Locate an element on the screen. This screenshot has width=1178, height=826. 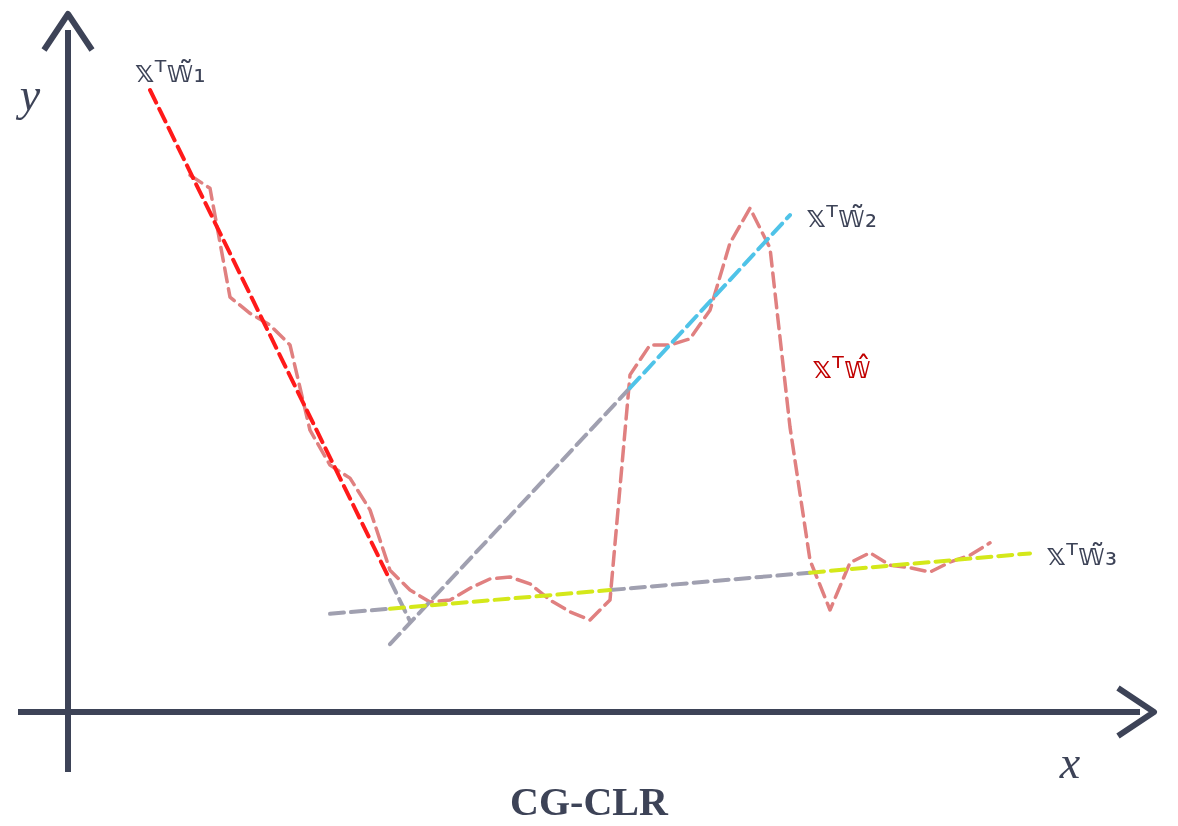
series-label: 𝕩ᵀ𝕨̃₂ is located at coordinates (842, 217).